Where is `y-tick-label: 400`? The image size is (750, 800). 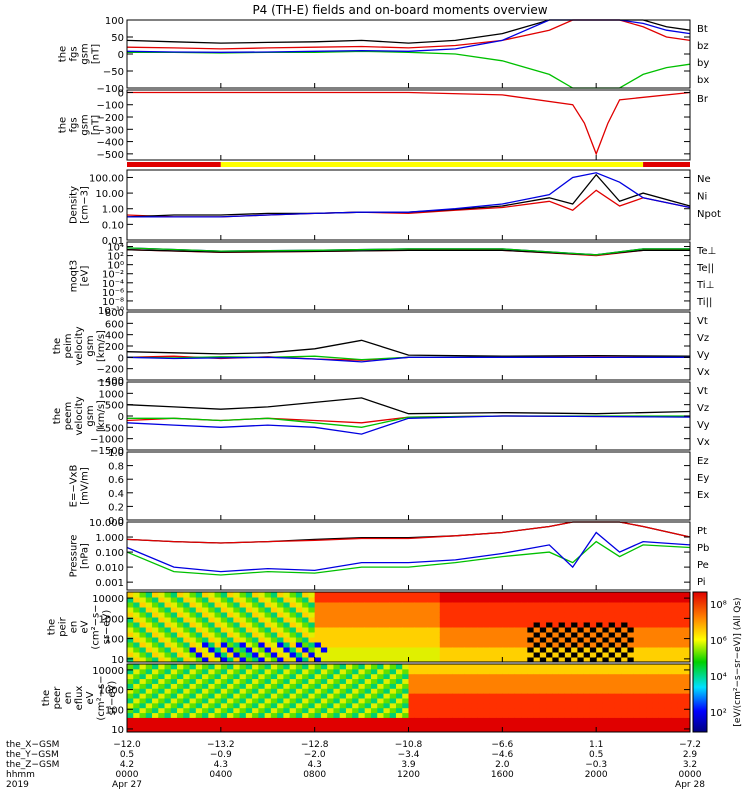 y-tick-label: 400 is located at coordinates (114, 336).